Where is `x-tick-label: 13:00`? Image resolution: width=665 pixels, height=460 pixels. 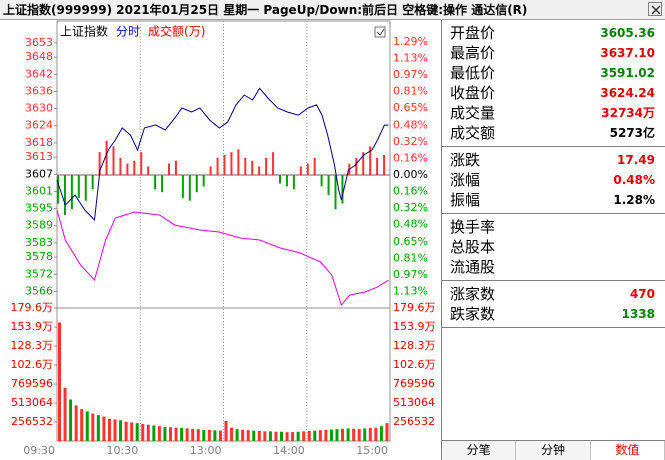 x-tick-label: 13:00 is located at coordinates (206, 450).